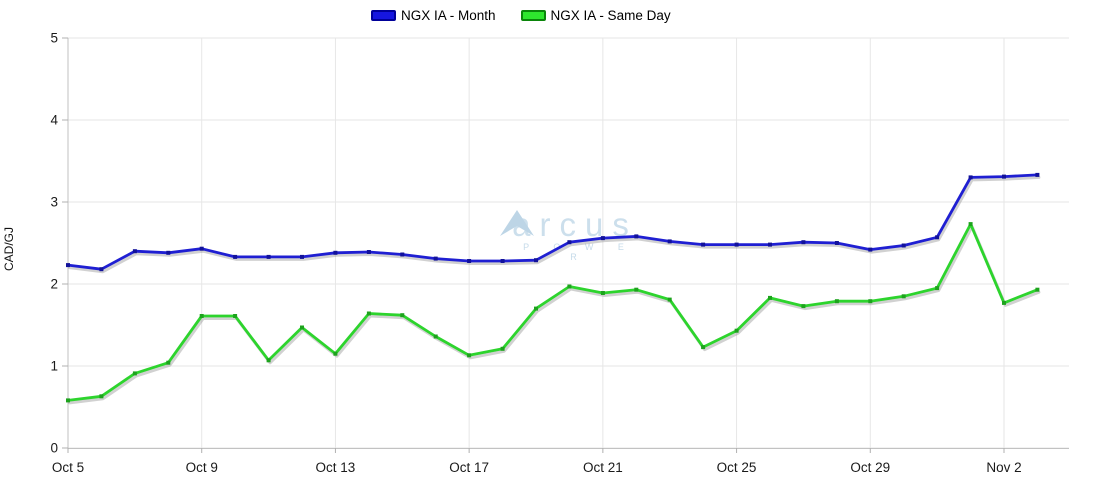  What do you see at coordinates (54, 284) in the screenshot?
I see `y-tick-label: 2` at bounding box center [54, 284].